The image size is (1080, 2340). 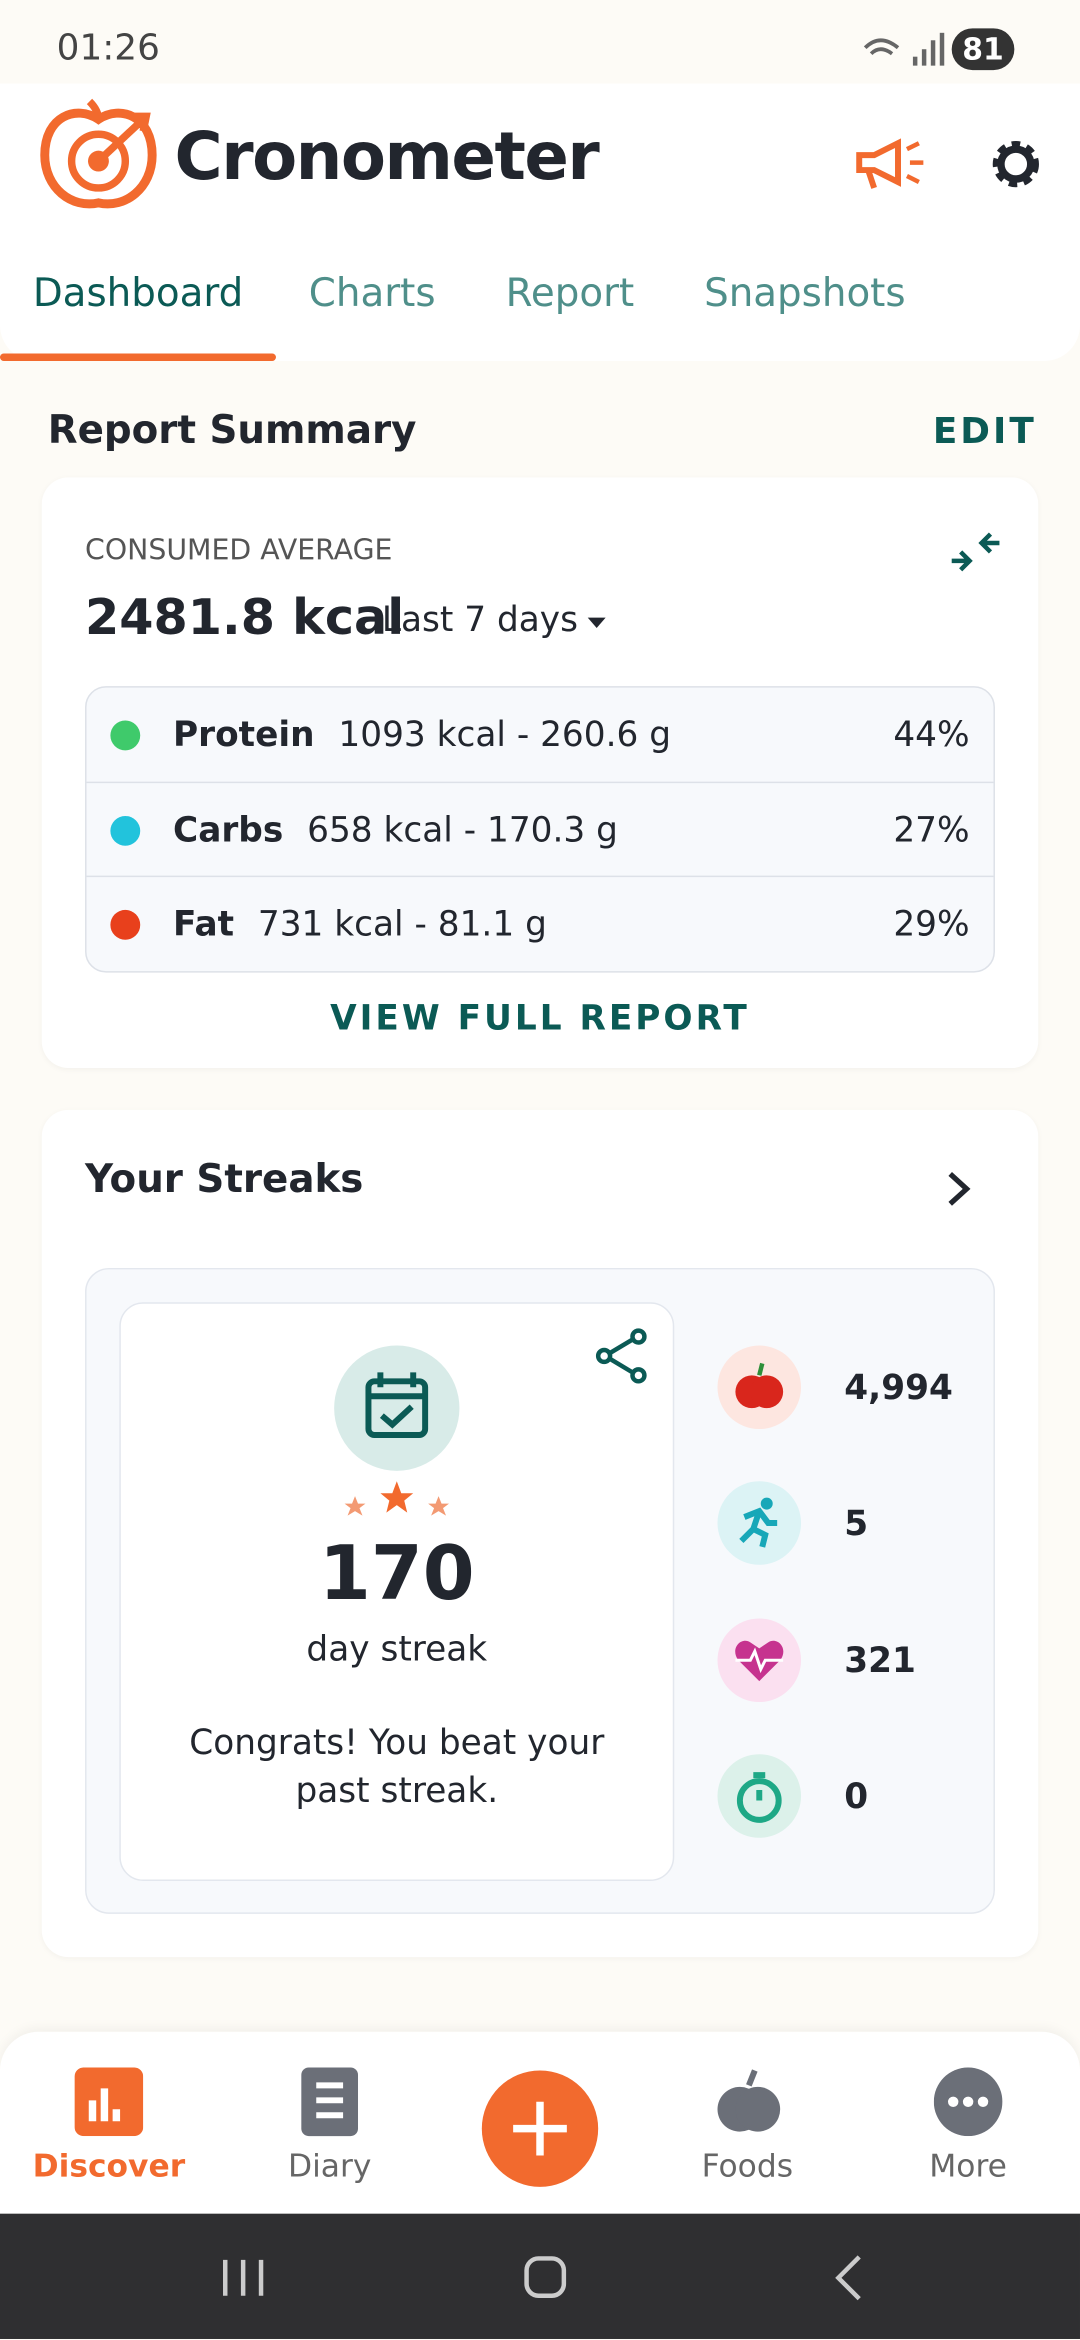 I want to click on status-icons, so click(x=904, y=49).